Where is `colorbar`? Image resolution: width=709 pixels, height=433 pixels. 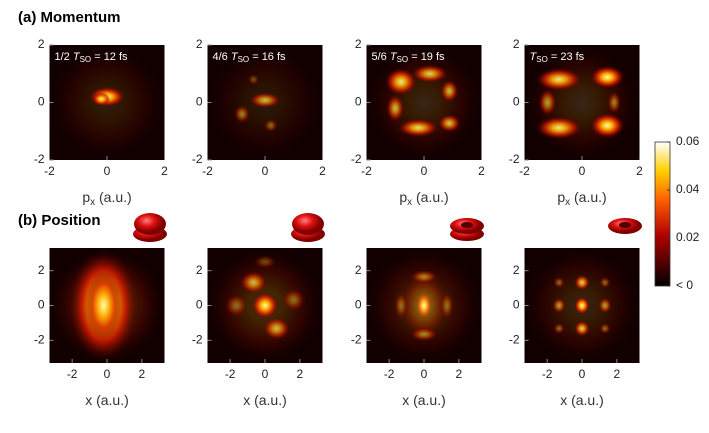
colorbar is located at coordinates (662, 214).